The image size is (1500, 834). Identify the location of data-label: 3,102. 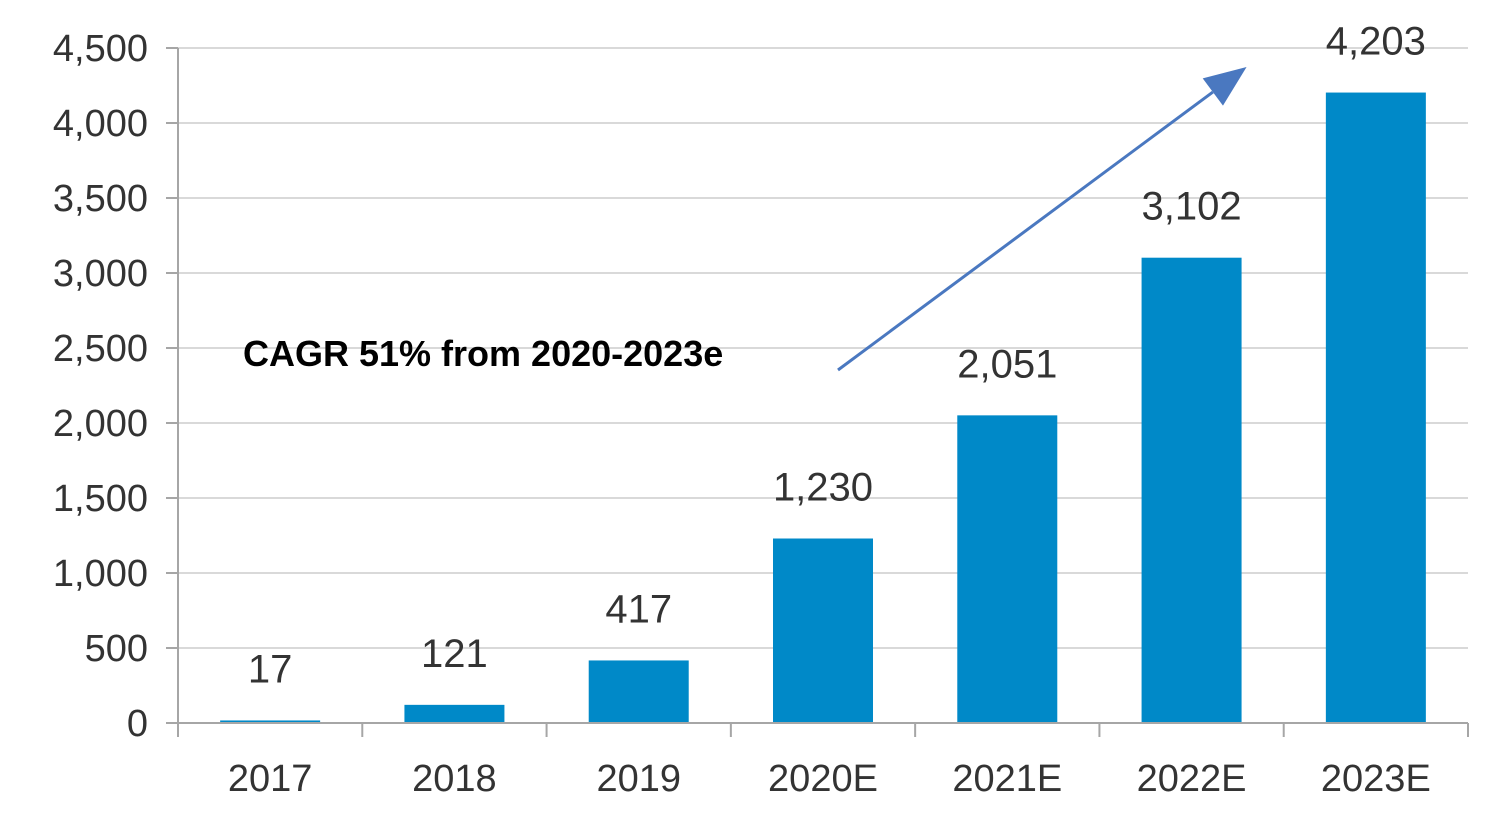
(1192, 207).